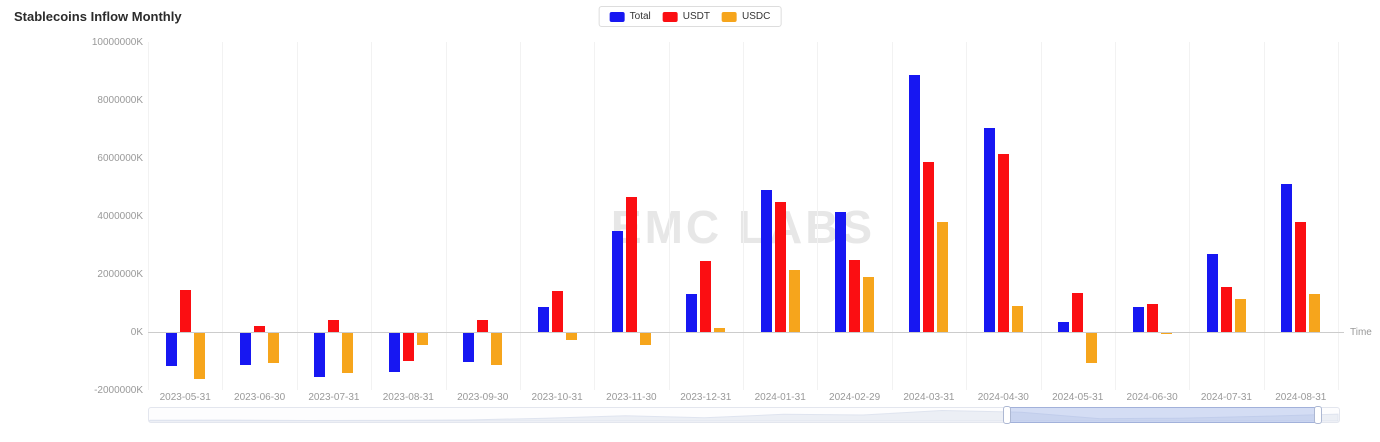  I want to click on x-axis-tick-label: 2023-12-31, so click(706, 397).